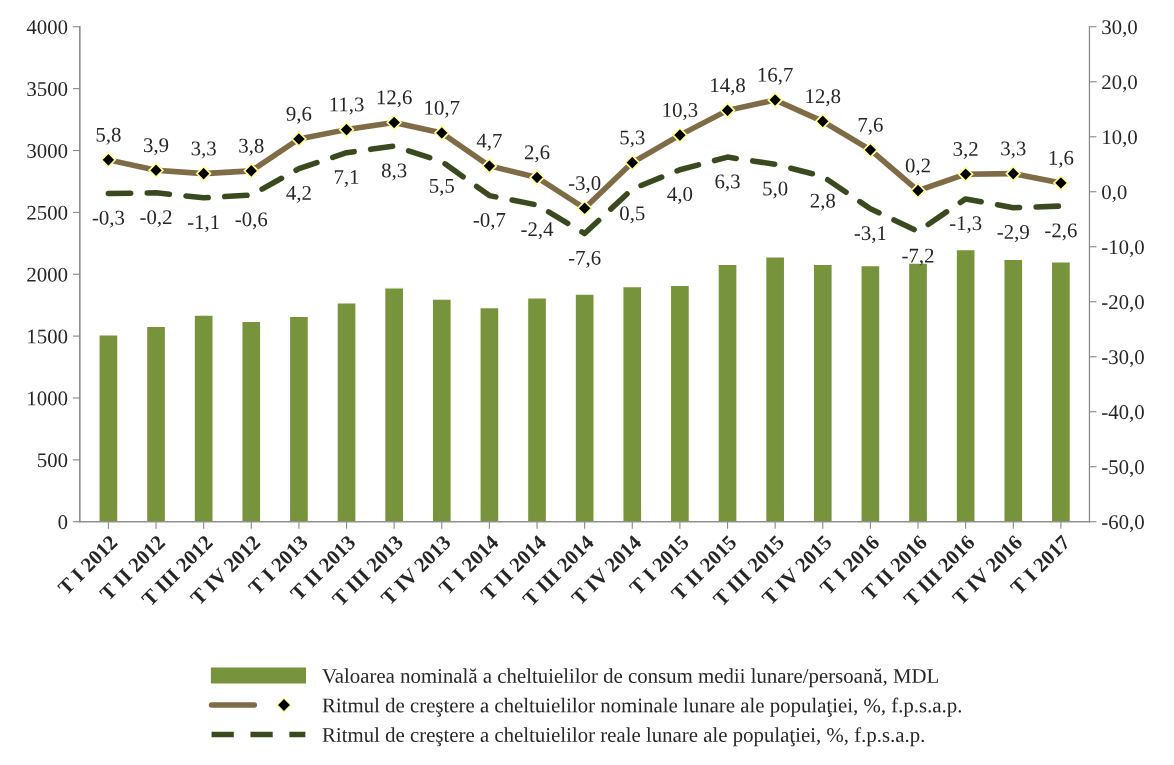  I want to click on data-label: -7,2, so click(918, 257).